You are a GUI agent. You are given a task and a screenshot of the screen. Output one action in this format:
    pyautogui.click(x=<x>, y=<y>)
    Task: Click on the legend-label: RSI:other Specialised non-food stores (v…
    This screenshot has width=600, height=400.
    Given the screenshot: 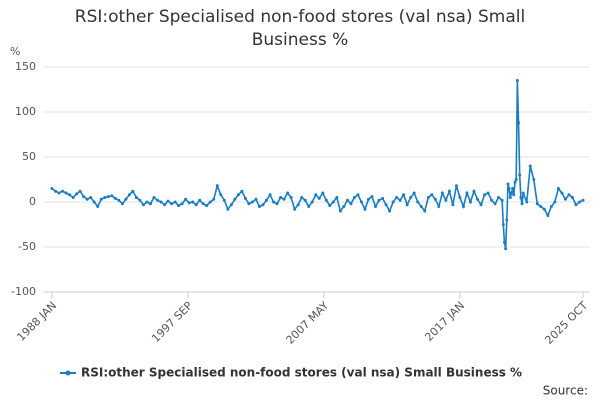 What is the action you would take?
    pyautogui.click(x=301, y=373)
    